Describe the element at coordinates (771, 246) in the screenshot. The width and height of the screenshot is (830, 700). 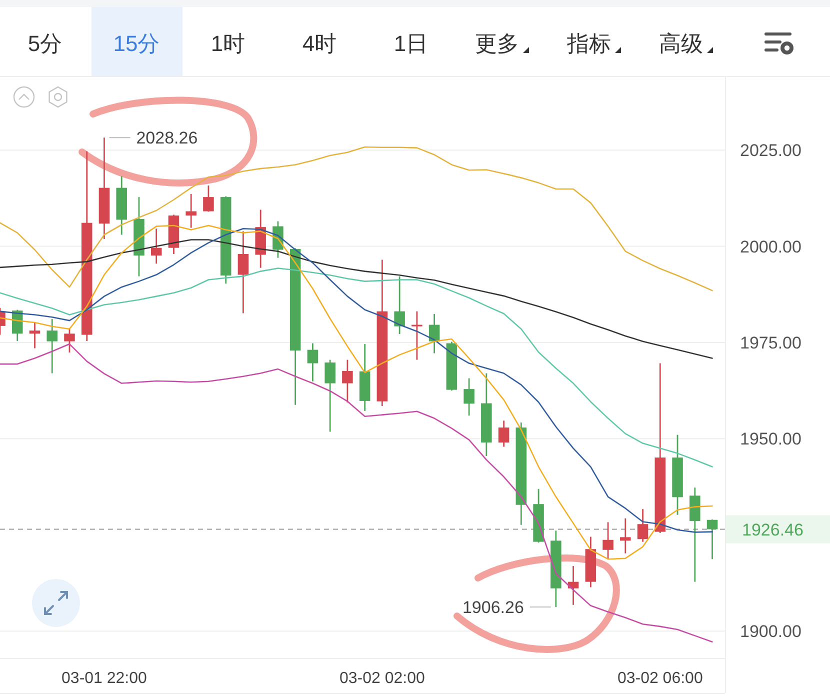
I see `y-tick-label: 2000.00` at that location.